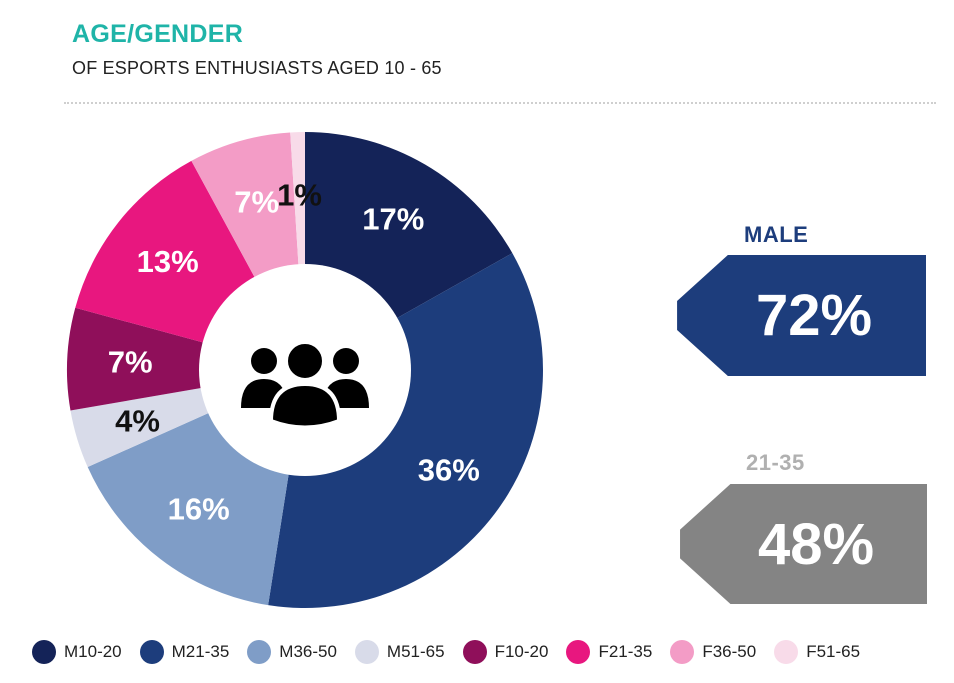  Describe the element at coordinates (775, 462) in the screenshot. I see `age-group-label: 21-35` at that location.